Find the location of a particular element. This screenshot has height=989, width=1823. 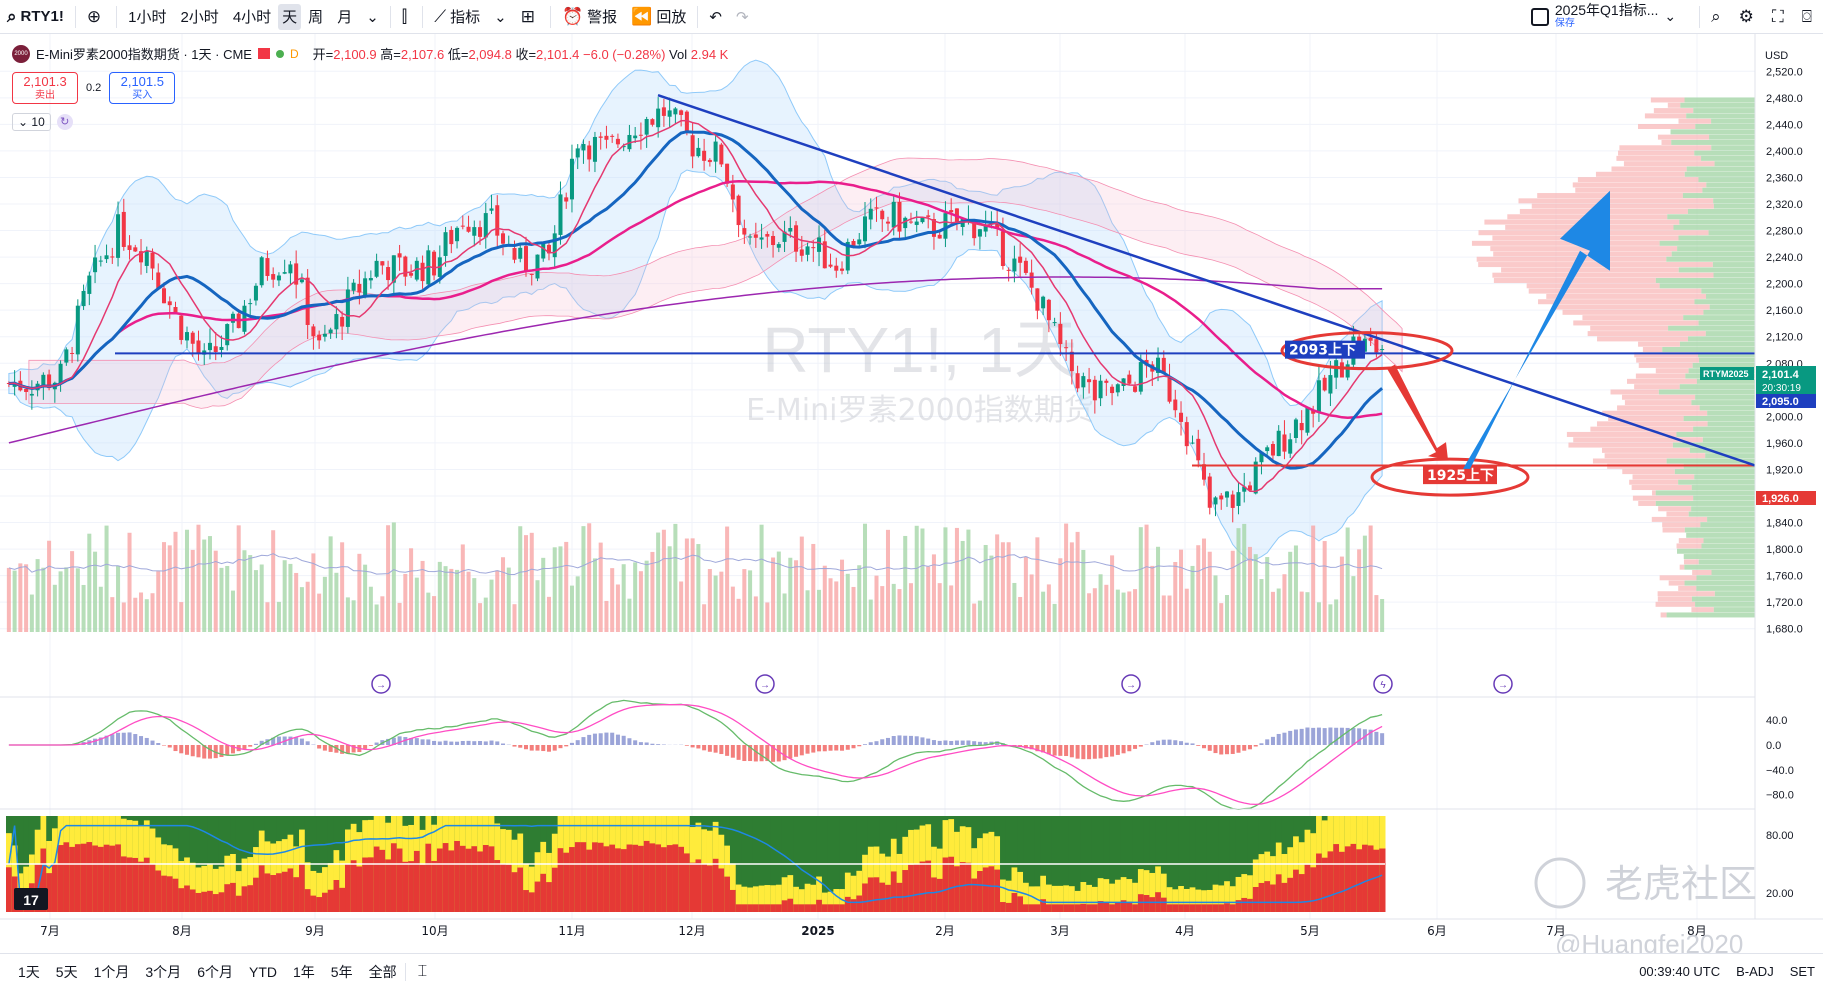

settings-toggle: SET is located at coordinates (1802, 971).